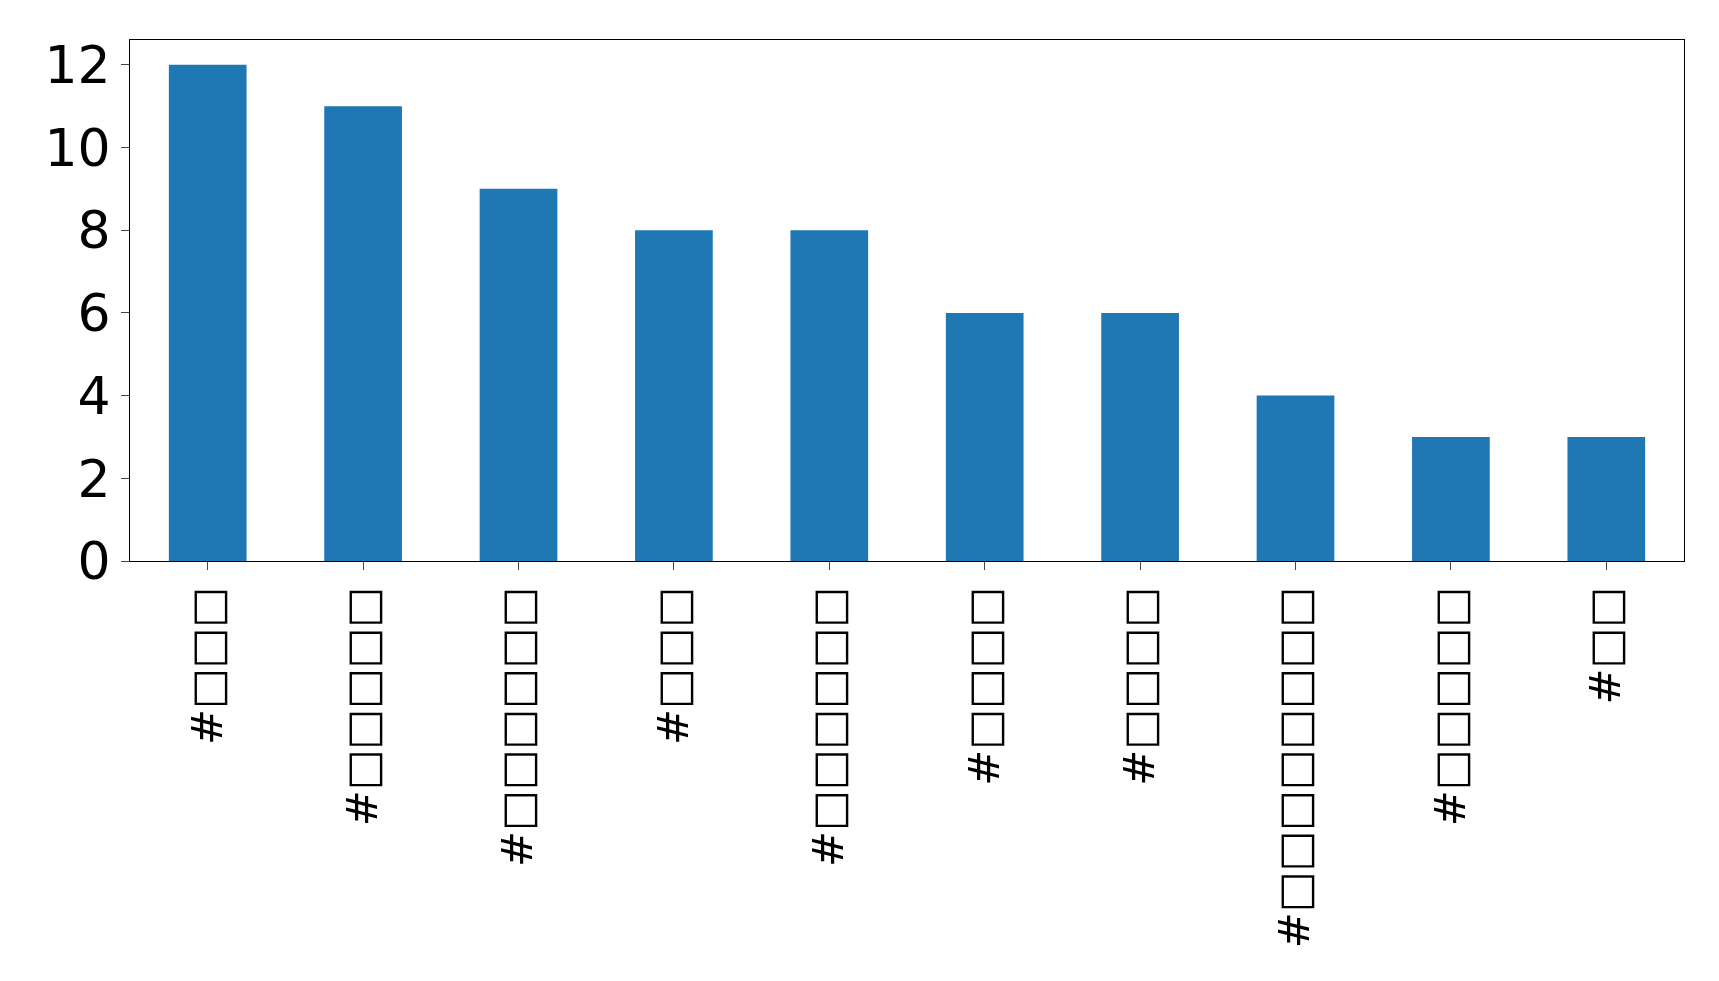  What do you see at coordinates (1294, 768) in the screenshot?
I see `x-tick-label: #□□□□□□□□` at bounding box center [1294, 768].